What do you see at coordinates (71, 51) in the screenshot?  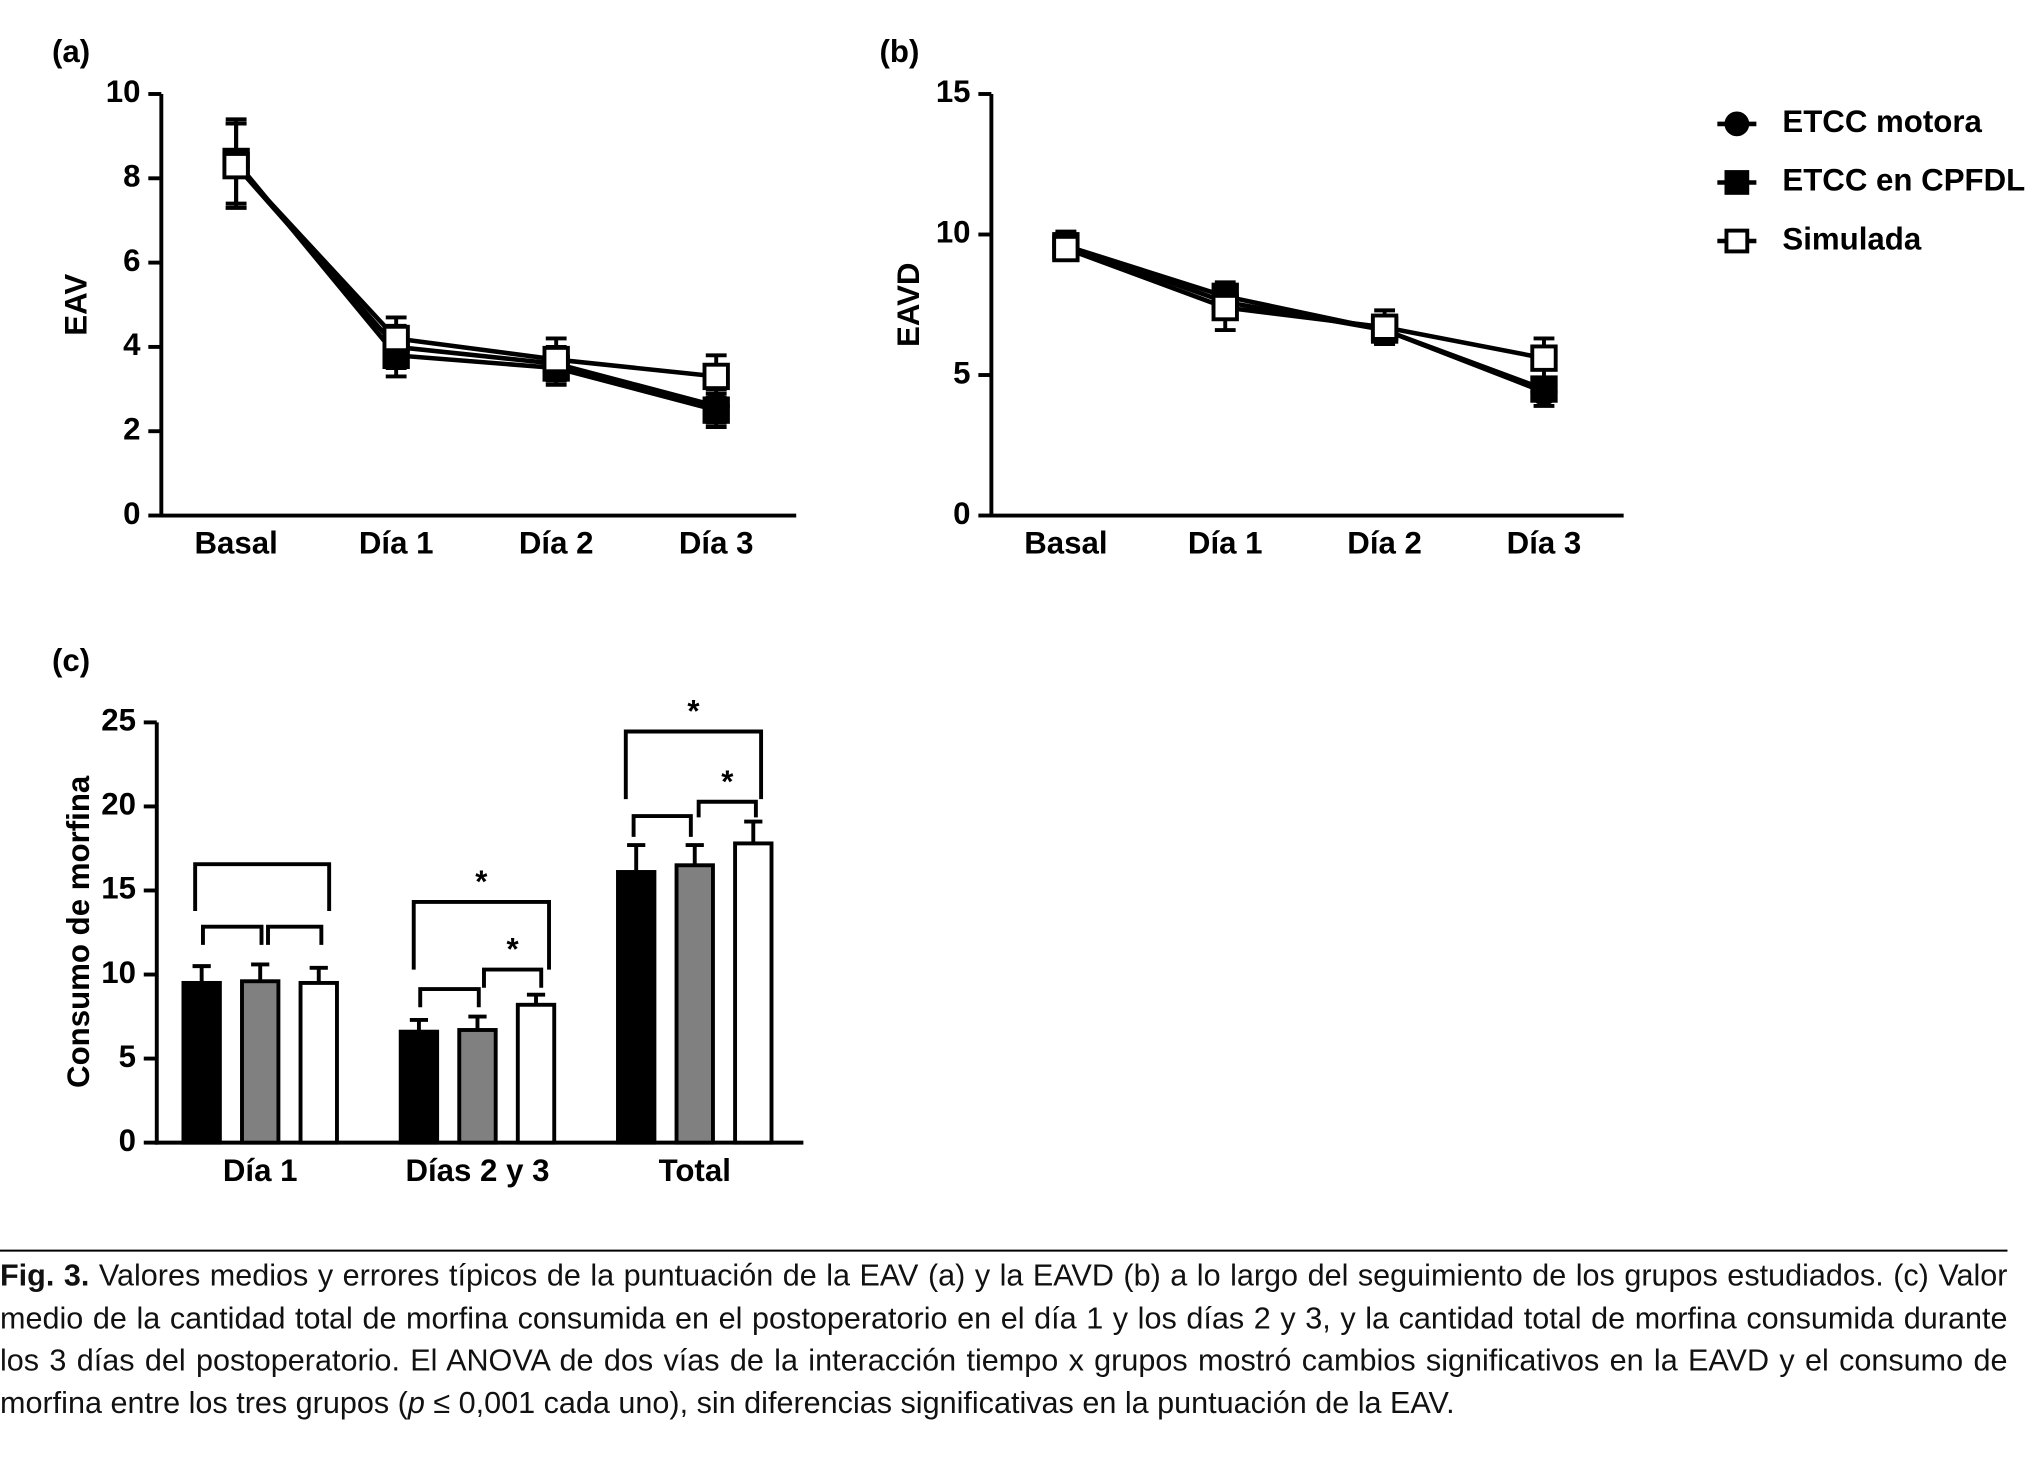 I see `panel-label: (a)` at bounding box center [71, 51].